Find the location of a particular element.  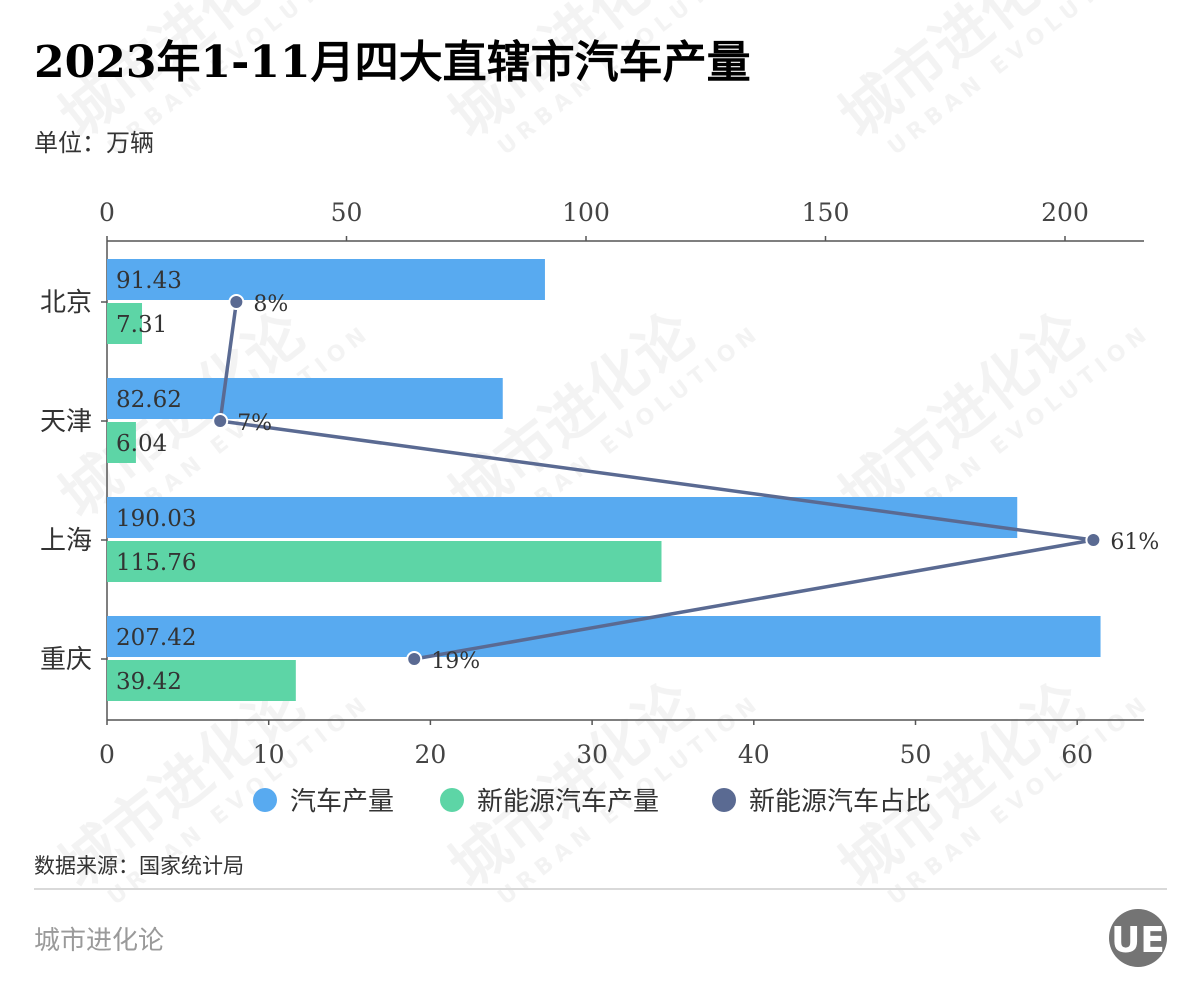

bottom-axis-tick-label: 0 is located at coordinates (107, 754).